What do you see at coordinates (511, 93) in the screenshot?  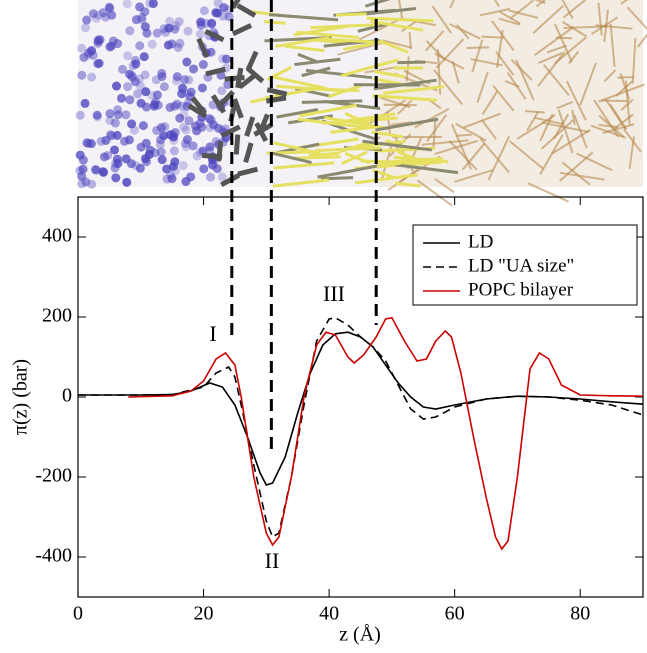 I see `image-region` at bounding box center [511, 93].